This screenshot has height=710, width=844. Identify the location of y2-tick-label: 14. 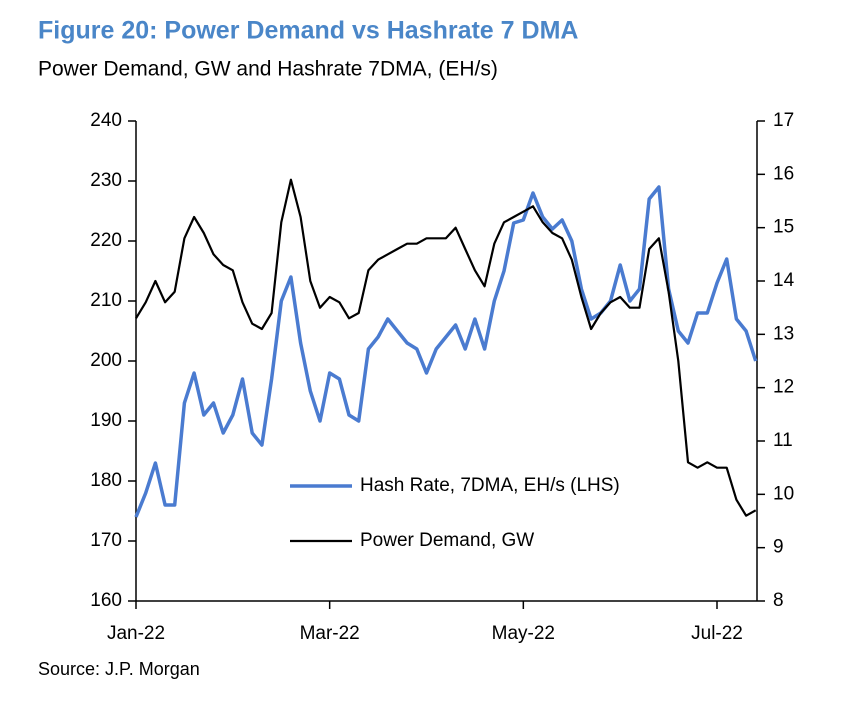
(784, 280).